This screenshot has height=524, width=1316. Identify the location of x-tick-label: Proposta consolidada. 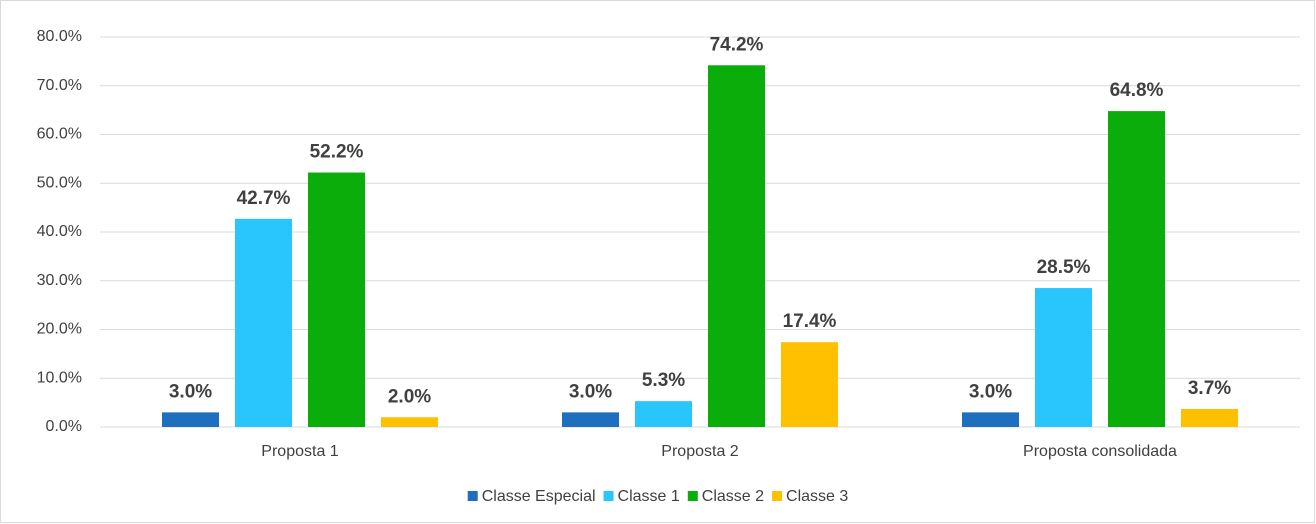
(1100, 451).